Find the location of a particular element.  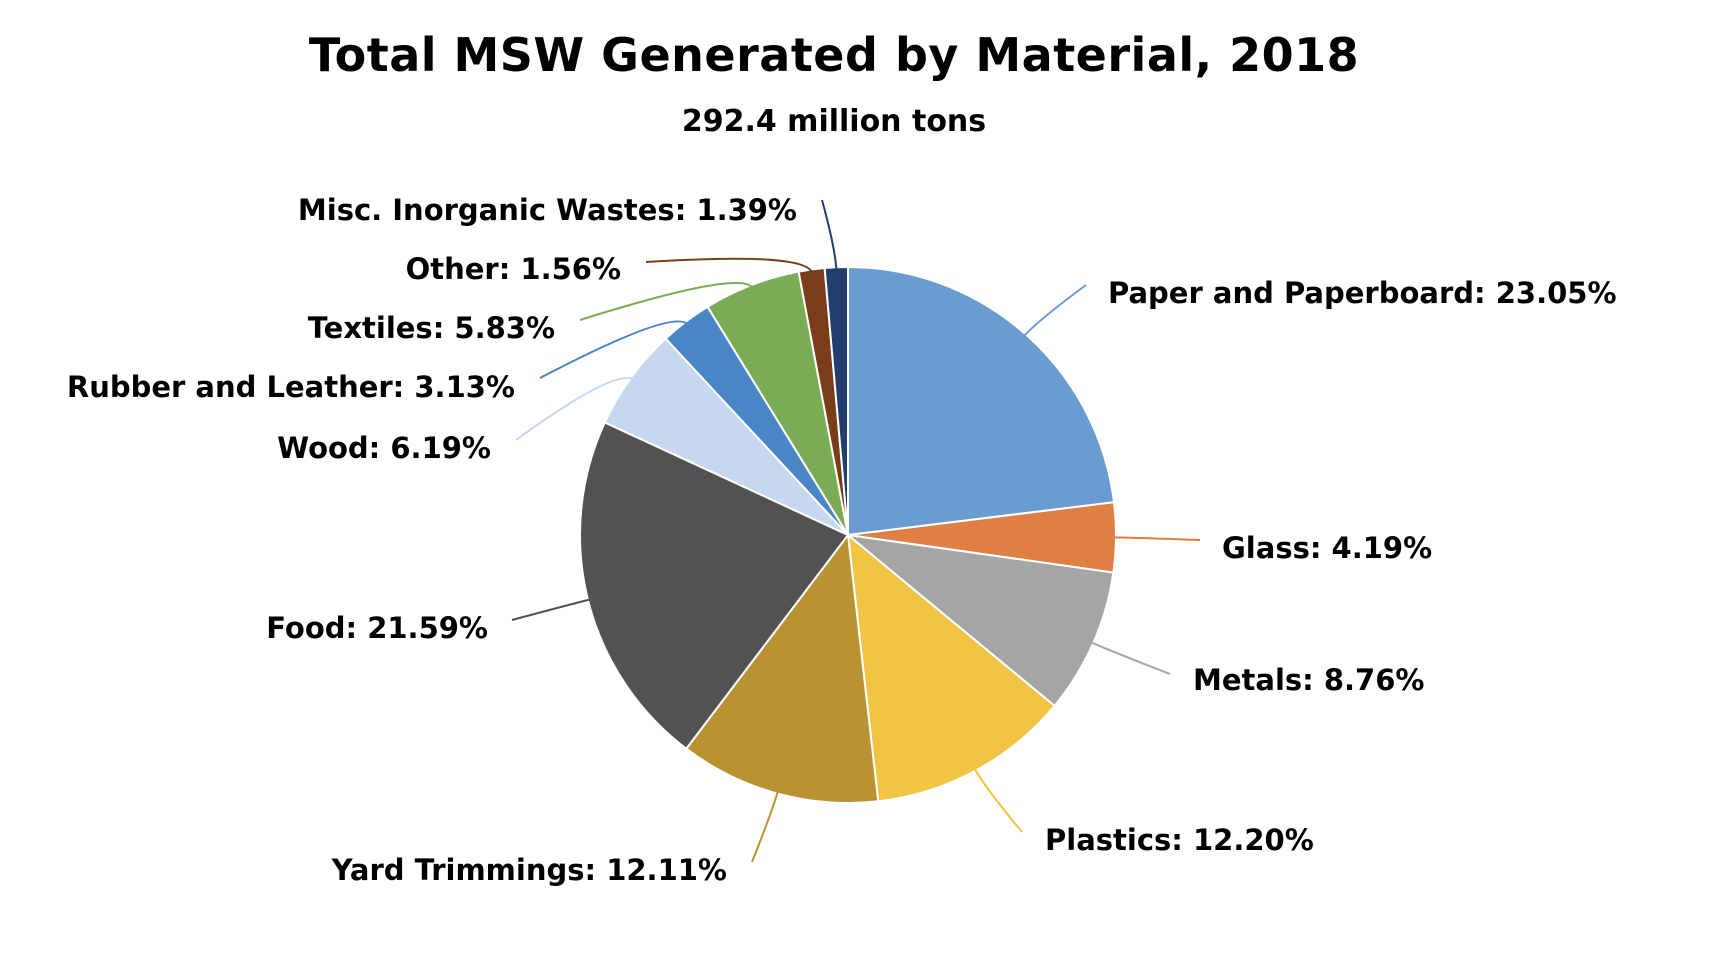

leader-line-textiles is located at coordinates (666, 301).